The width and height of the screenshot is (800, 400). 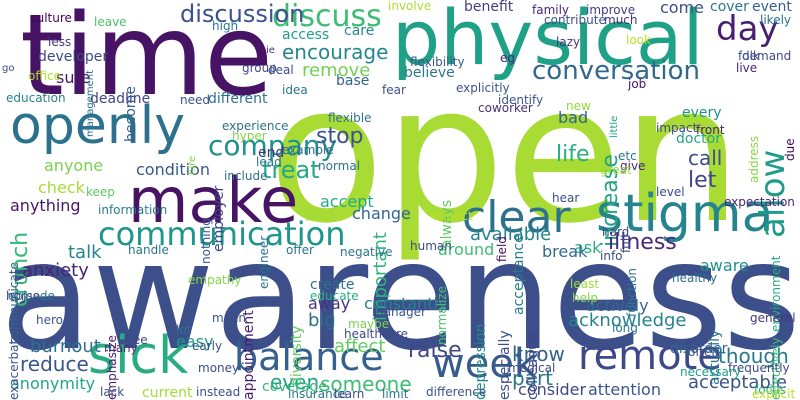 I want to click on word-conversation: conversation, so click(x=616, y=71).